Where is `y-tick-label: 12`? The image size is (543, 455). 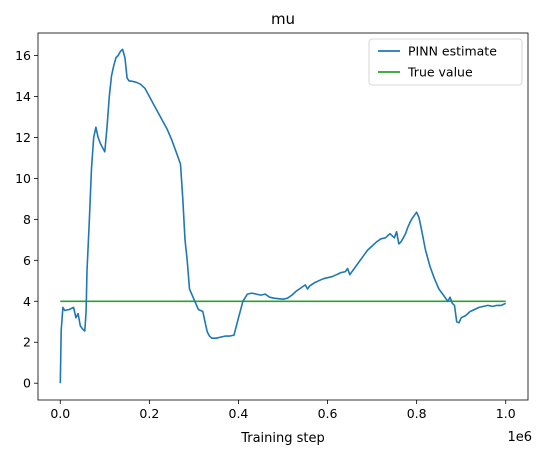 y-tick-label: 12 is located at coordinates (23, 137).